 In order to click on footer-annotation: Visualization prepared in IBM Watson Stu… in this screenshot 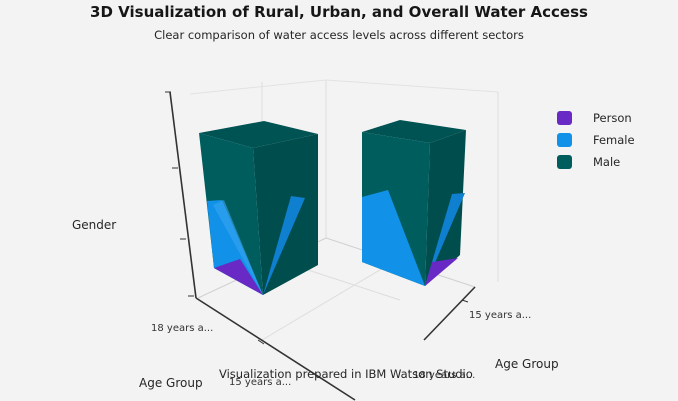, I will do `click(346, 374)`.